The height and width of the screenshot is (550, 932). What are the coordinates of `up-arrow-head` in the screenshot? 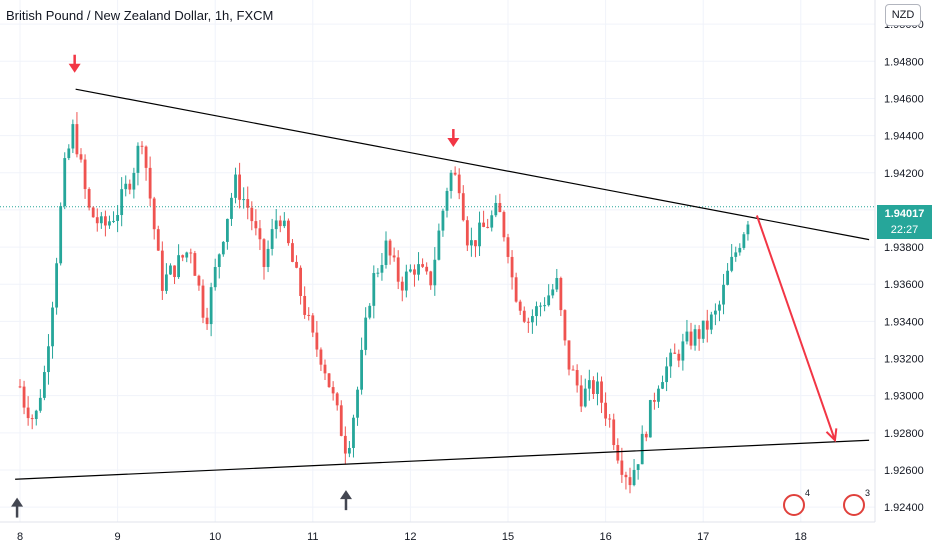 It's located at (345, 495).